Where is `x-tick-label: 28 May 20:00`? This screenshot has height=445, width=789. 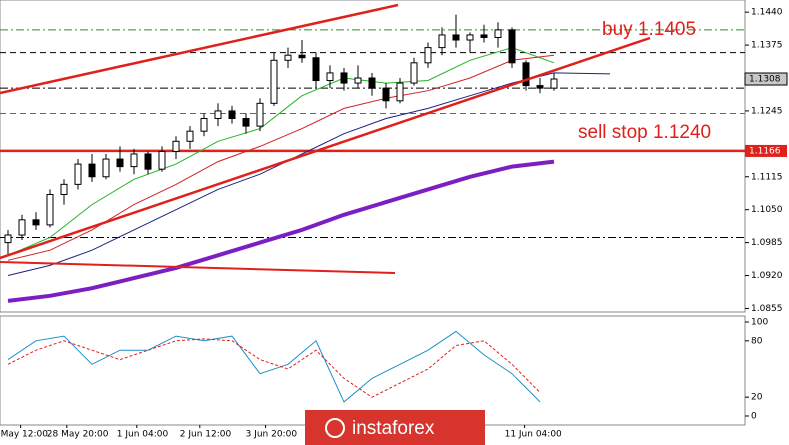
x-tick-label: 28 May 20:00 is located at coordinates (78, 435).